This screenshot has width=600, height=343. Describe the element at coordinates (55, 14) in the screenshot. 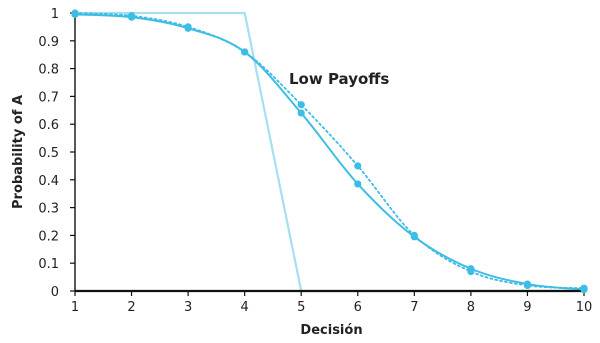

I see `y-tick-label: 1` at that location.